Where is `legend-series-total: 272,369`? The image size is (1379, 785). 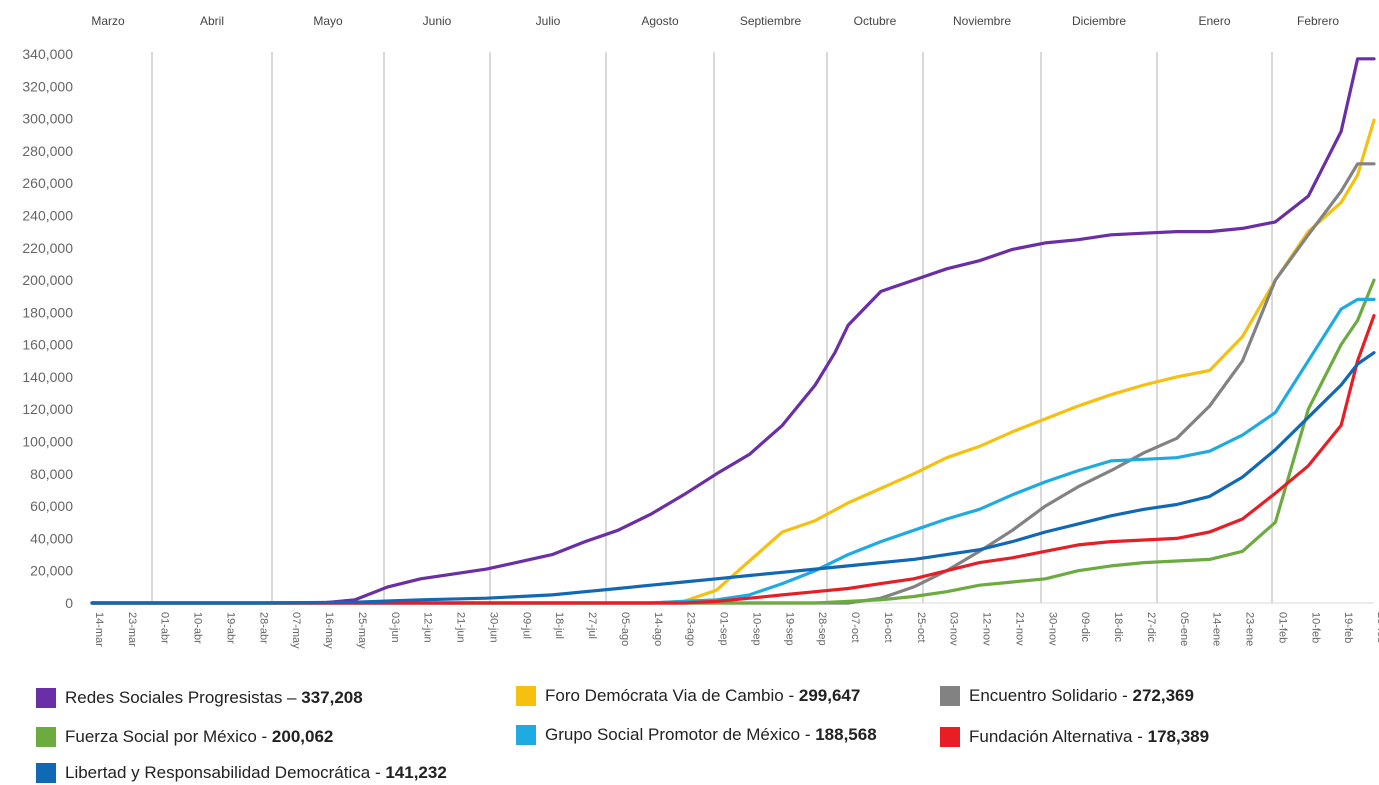 legend-series-total: 272,369 is located at coordinates (1163, 695).